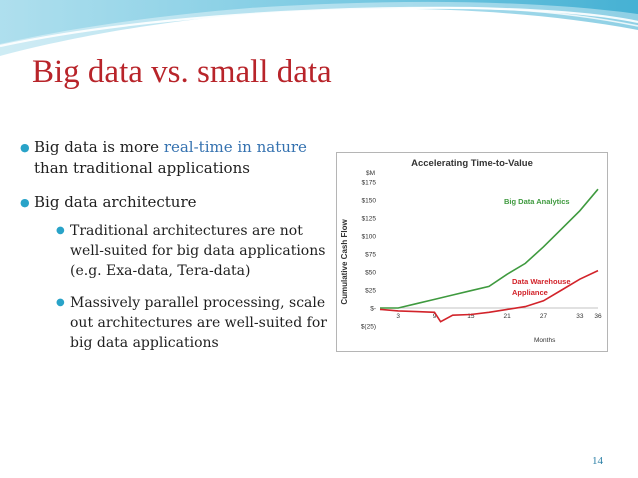 The height and width of the screenshot is (478, 638). What do you see at coordinates (369, 201) in the screenshot?
I see `y-tick-label: $150` at bounding box center [369, 201].